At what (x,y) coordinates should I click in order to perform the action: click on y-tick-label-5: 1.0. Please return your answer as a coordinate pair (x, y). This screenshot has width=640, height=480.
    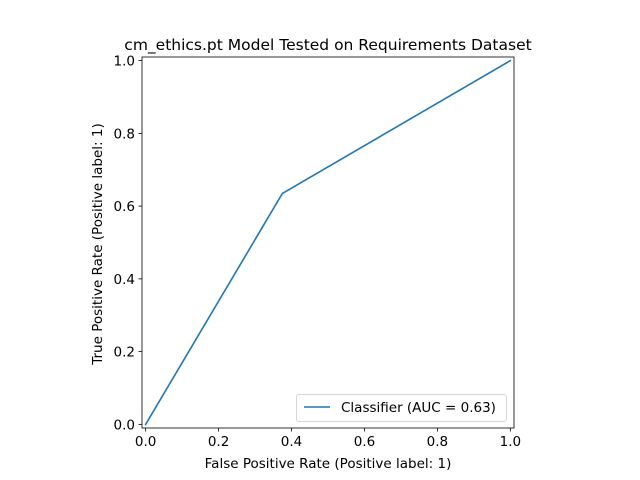
    Looking at the image, I should click on (124, 62).